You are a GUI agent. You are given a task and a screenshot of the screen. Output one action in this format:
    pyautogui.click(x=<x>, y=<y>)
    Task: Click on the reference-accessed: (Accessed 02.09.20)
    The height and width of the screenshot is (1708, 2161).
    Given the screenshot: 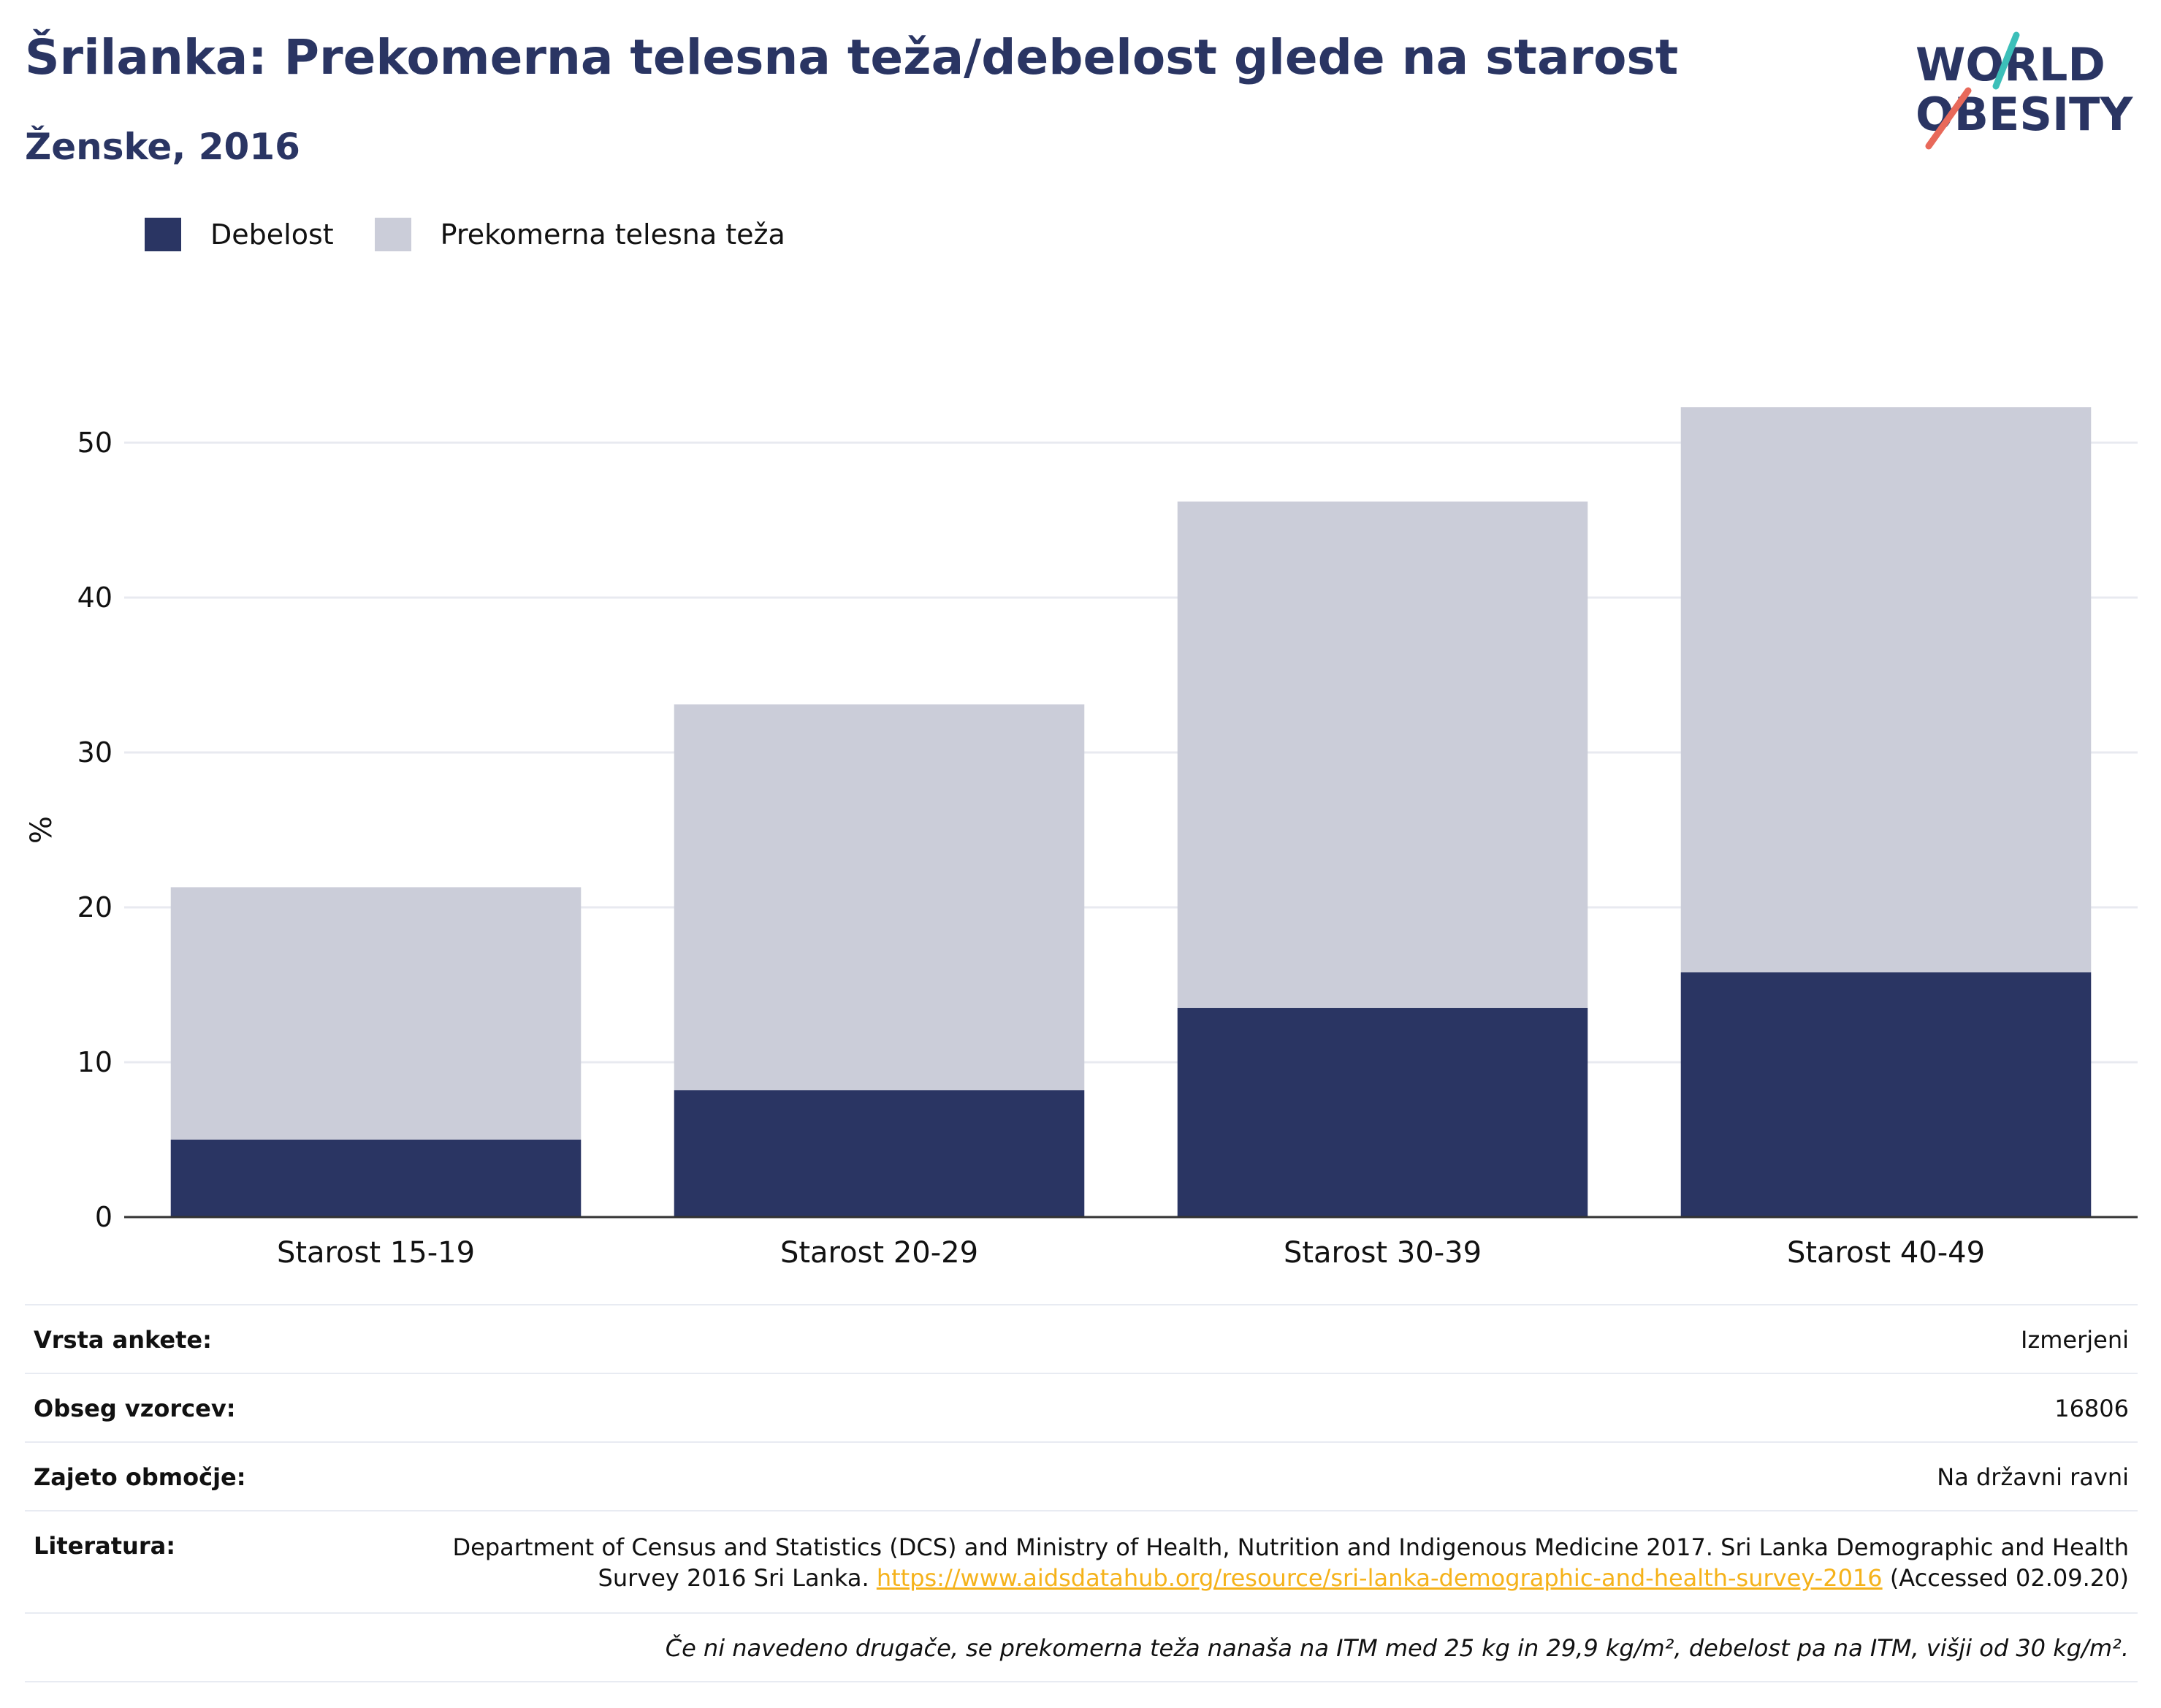 What is the action you would take?
    pyautogui.click(x=2006, y=1578)
    